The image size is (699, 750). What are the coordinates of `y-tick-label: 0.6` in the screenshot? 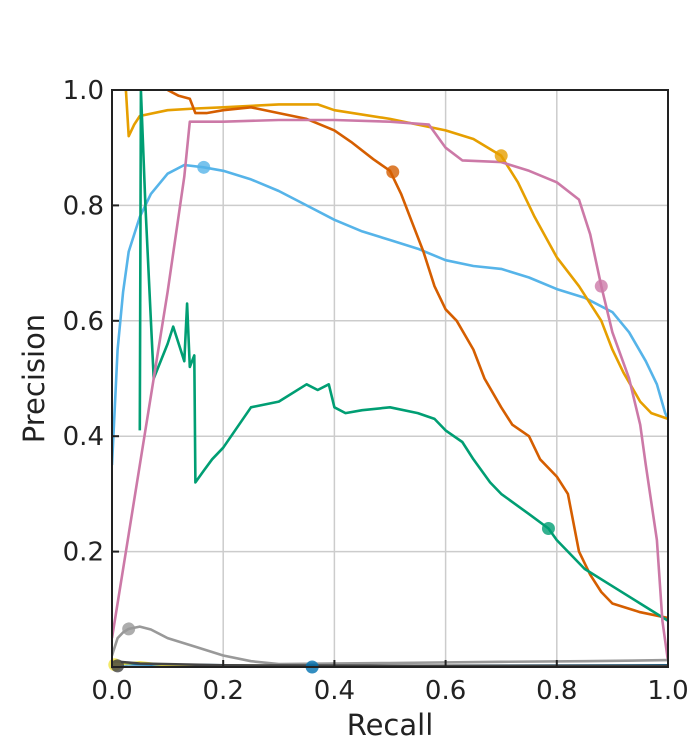 It's located at (83, 322).